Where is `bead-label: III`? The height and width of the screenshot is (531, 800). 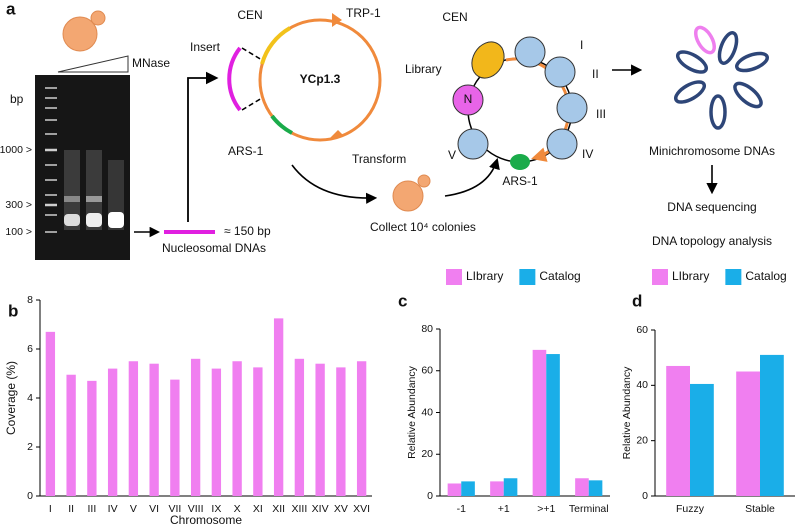
bead-label: III is located at coordinates (601, 114).